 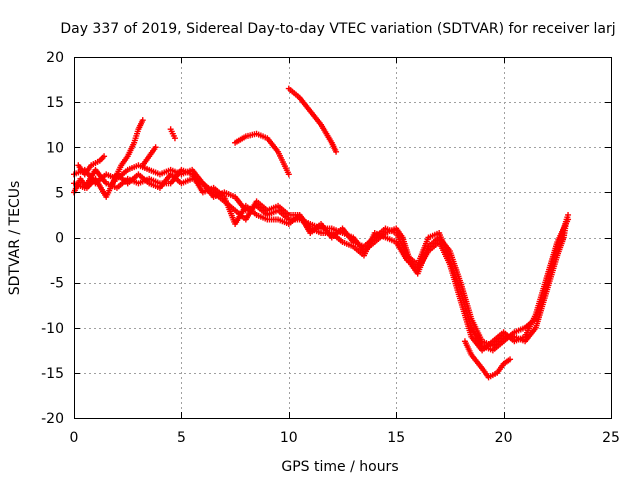 I want to click on y-tick-label: 15, so click(x=55, y=103).